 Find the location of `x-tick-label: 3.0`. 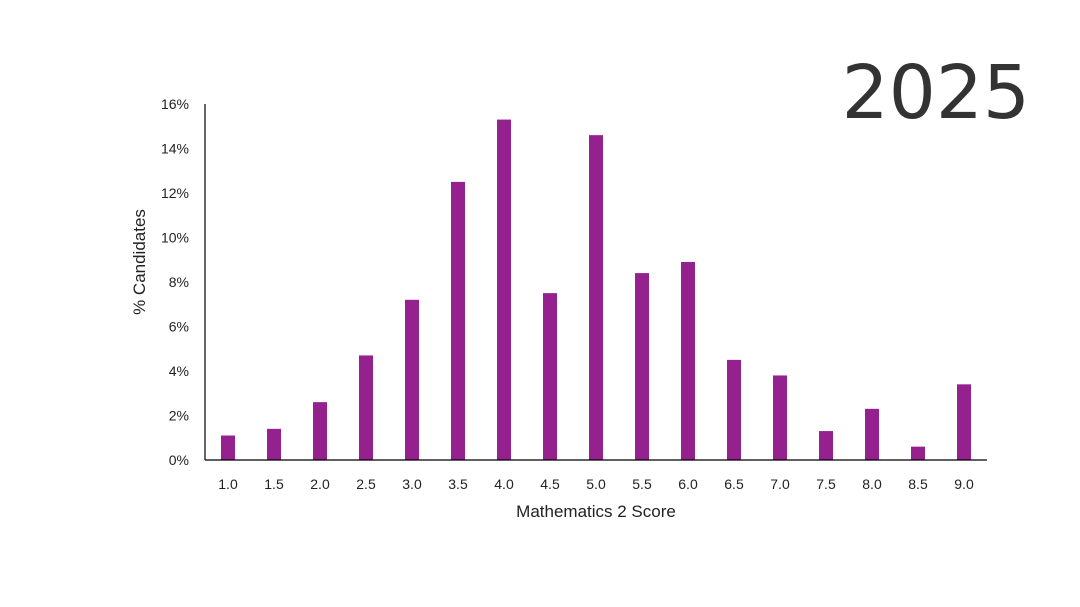

x-tick-label: 3.0 is located at coordinates (412, 484).